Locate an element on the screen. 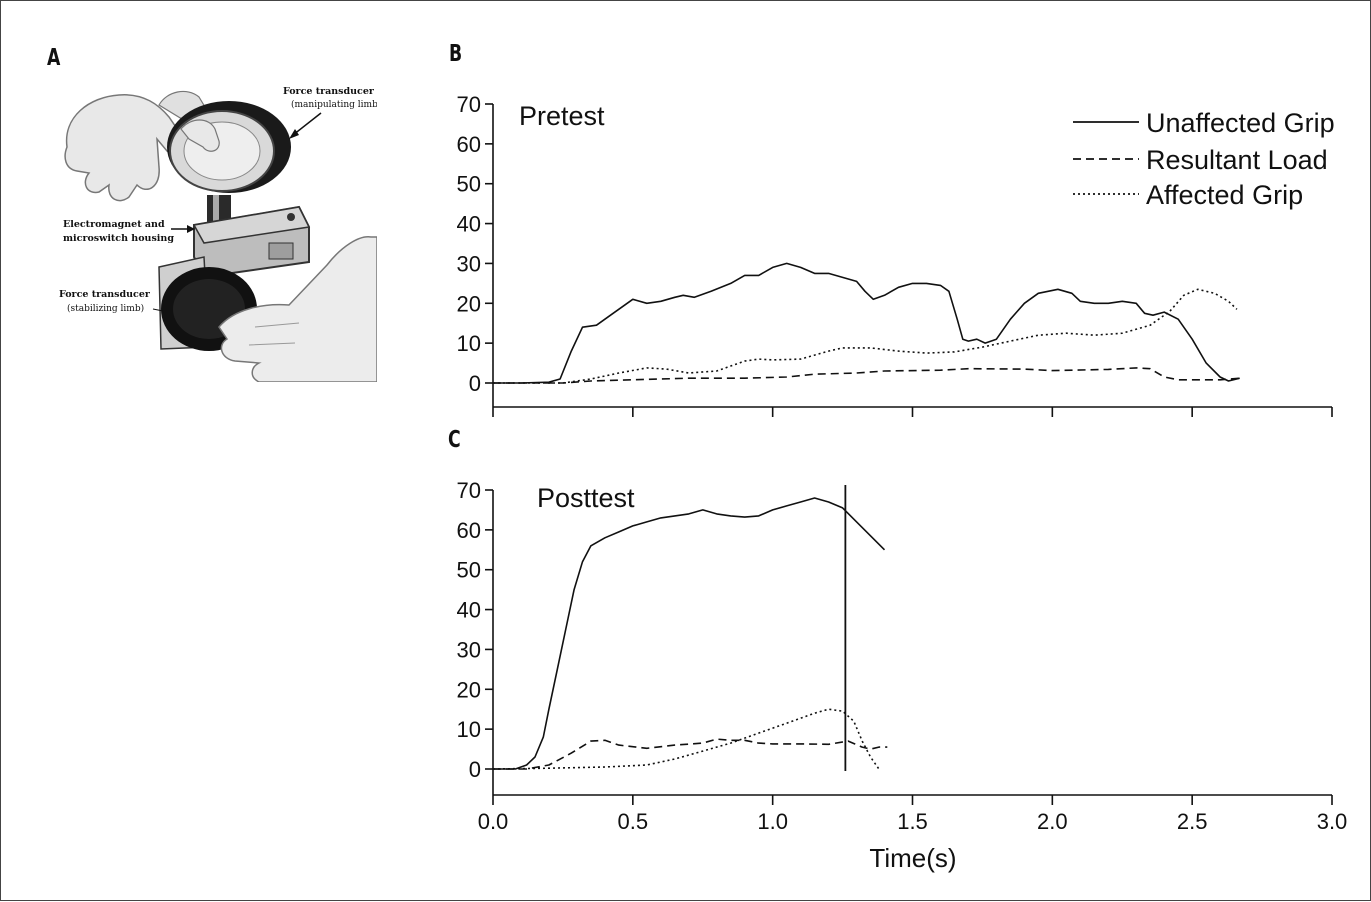 This screenshot has width=1371, height=902. panel-label-a: A is located at coordinates (54, 58).